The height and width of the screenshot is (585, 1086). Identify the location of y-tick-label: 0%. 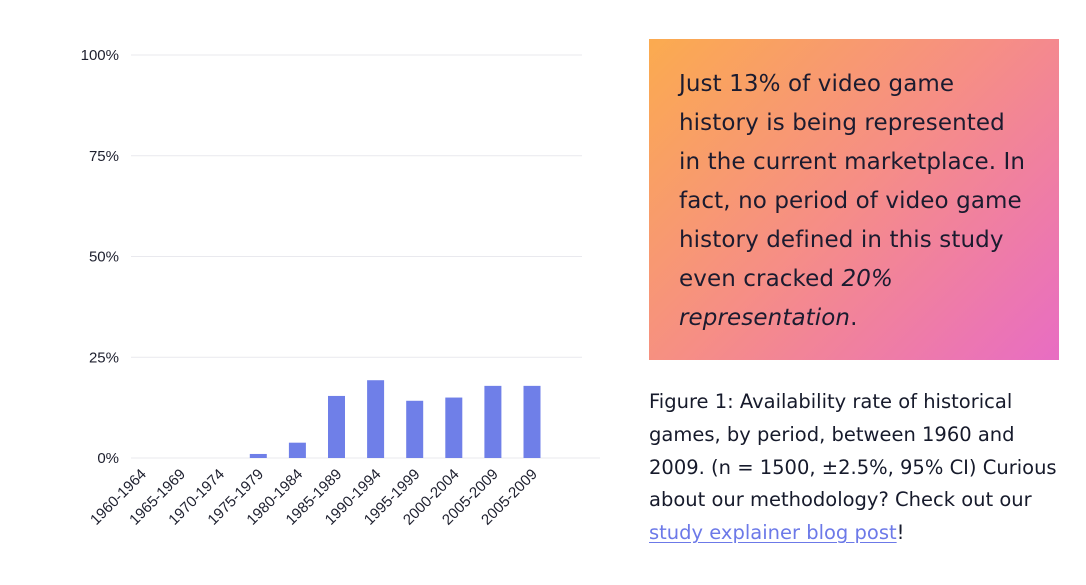
(108, 458).